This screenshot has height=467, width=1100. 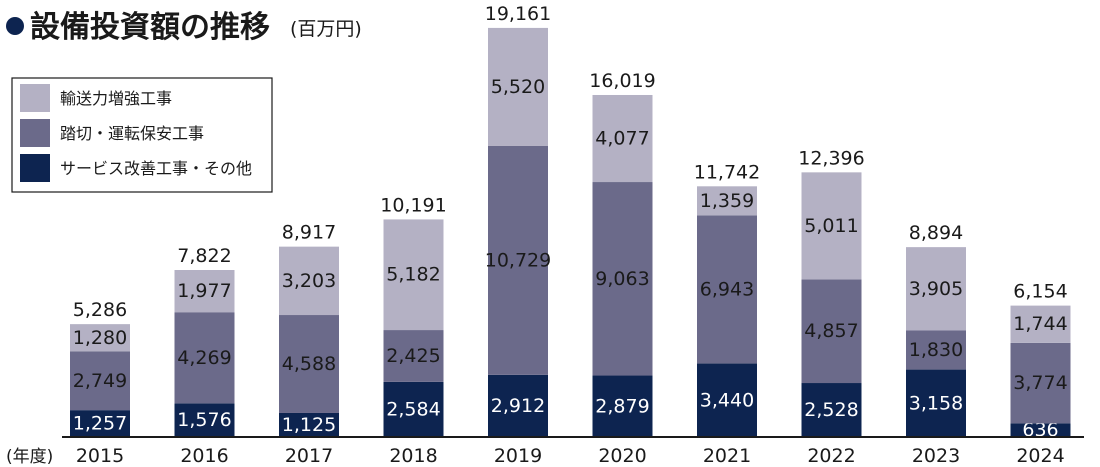 I want to click on segment-value-label: 10,729, so click(x=518, y=260).